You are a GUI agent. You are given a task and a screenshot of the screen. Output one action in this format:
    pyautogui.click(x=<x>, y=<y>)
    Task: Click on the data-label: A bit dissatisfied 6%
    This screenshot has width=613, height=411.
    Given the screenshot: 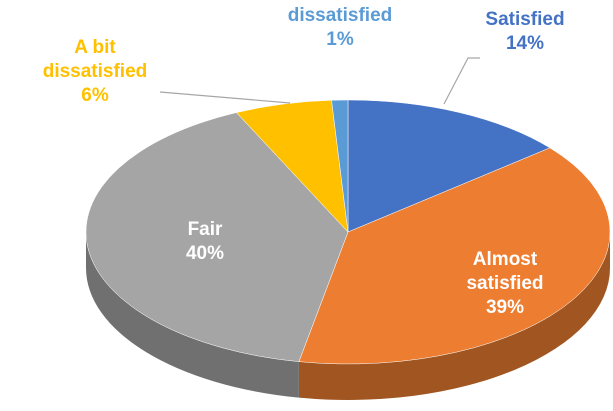 What is the action you would take?
    pyautogui.click(x=95, y=72)
    